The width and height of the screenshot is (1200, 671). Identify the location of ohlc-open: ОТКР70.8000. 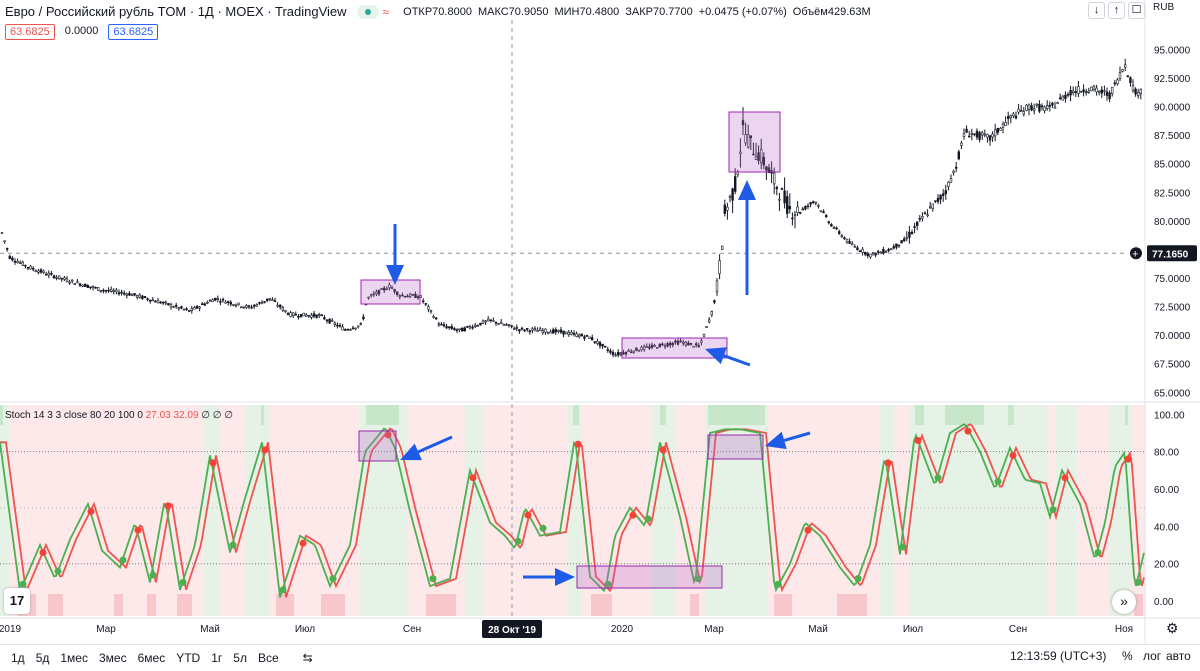
(437, 11).